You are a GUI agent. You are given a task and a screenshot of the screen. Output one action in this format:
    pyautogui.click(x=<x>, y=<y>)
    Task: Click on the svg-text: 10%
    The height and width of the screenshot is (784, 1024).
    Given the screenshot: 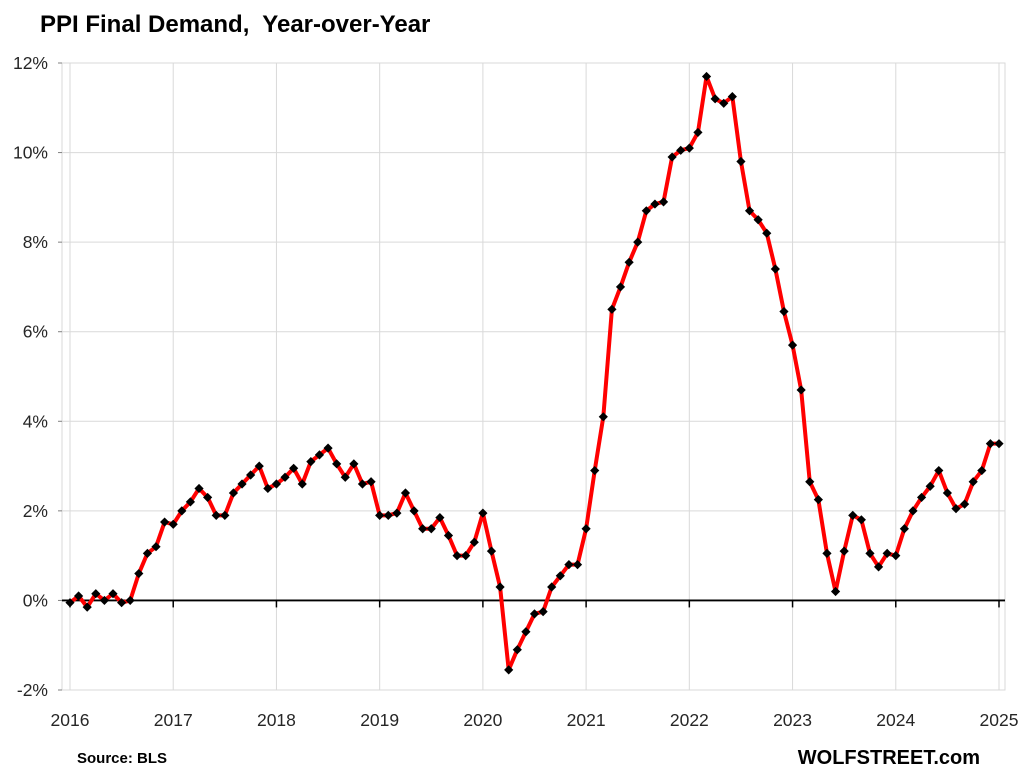 What is the action you would take?
    pyautogui.click(x=30, y=153)
    